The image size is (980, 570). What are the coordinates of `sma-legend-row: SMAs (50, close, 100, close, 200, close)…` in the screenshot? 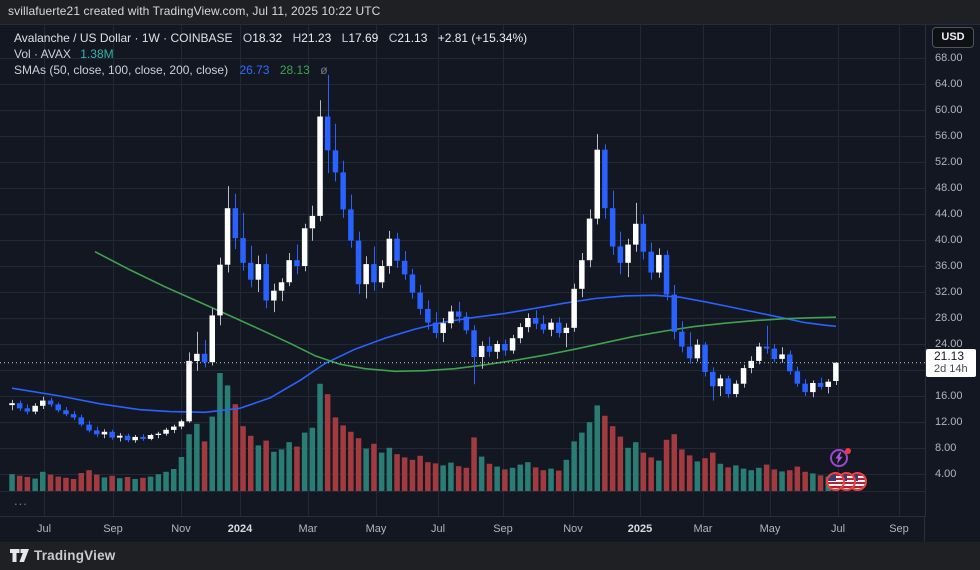 It's located at (270, 70).